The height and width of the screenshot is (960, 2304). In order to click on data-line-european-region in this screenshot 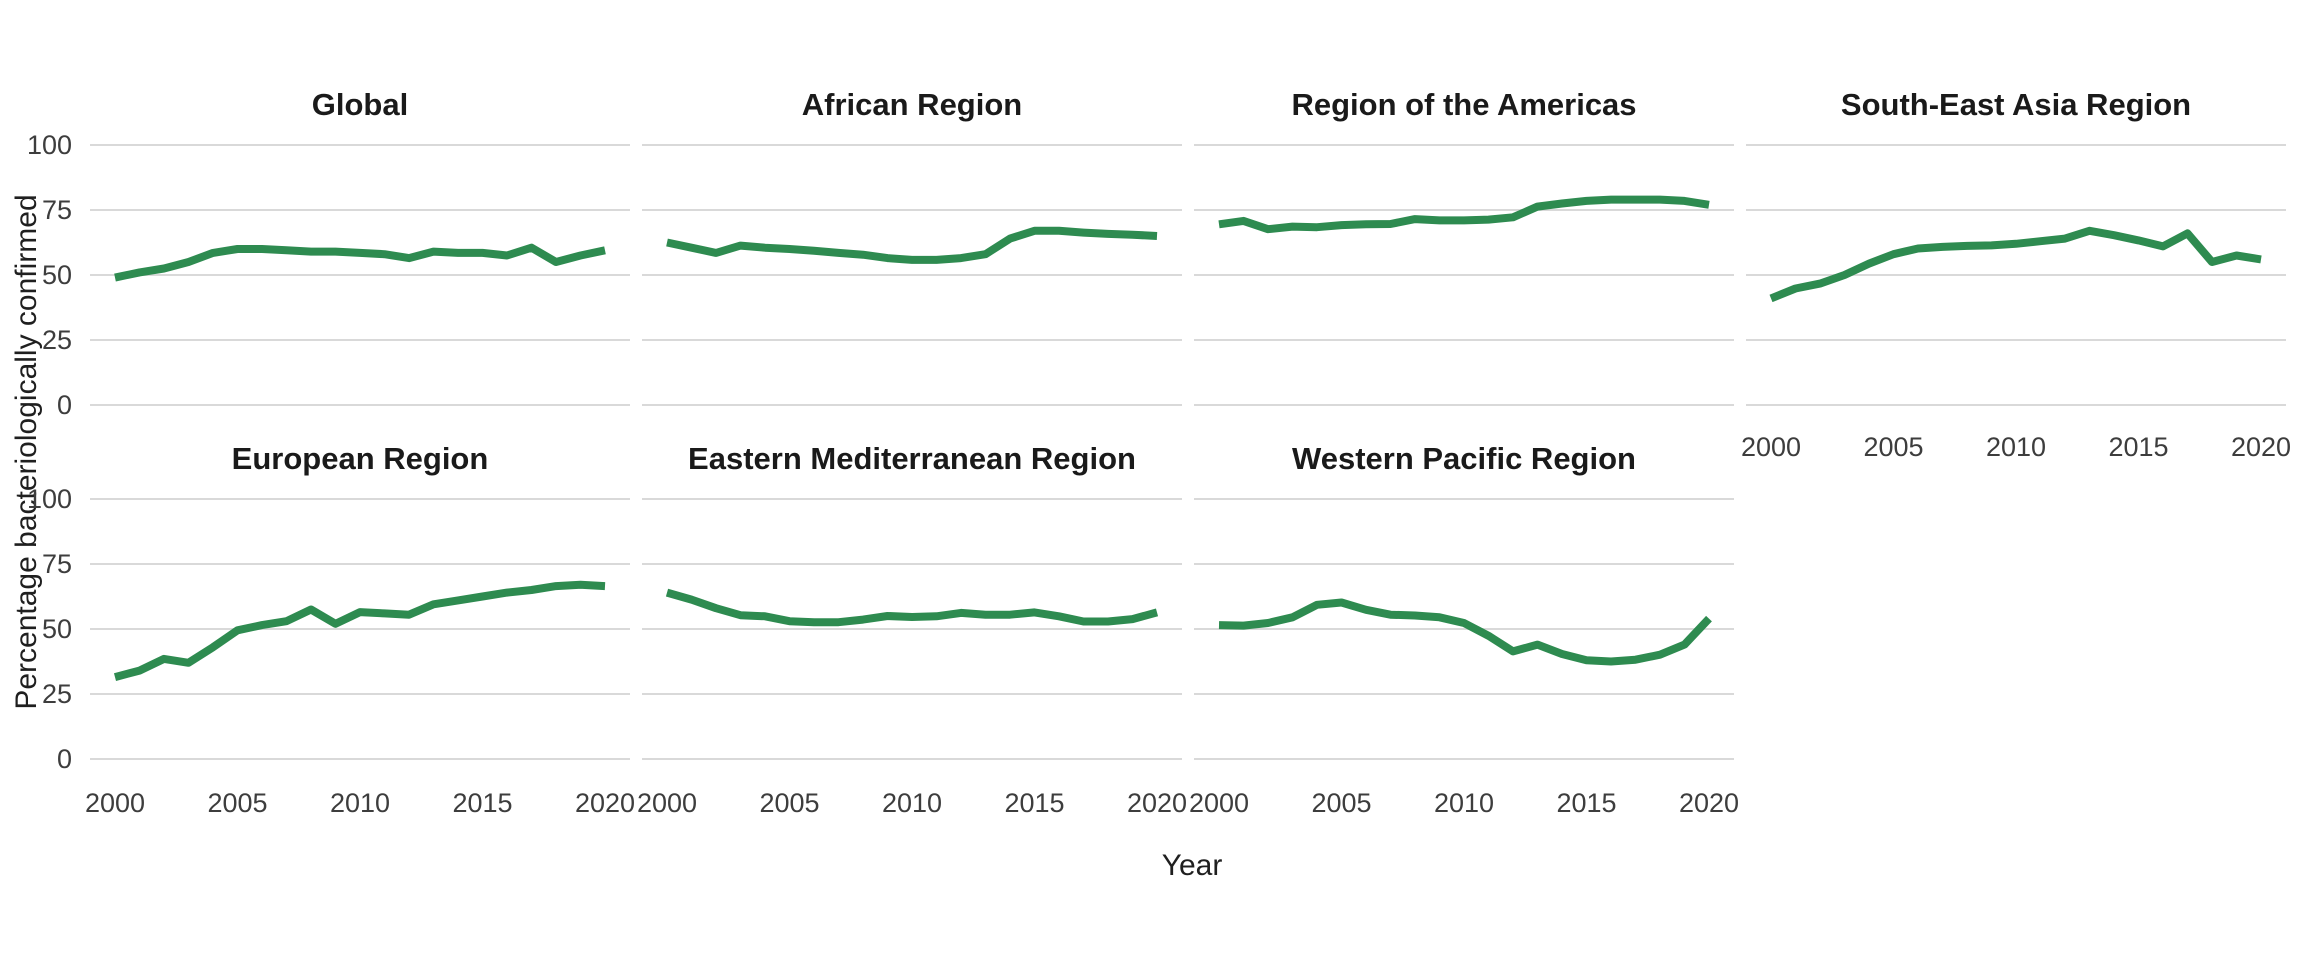, I will do `click(359, 630)`.